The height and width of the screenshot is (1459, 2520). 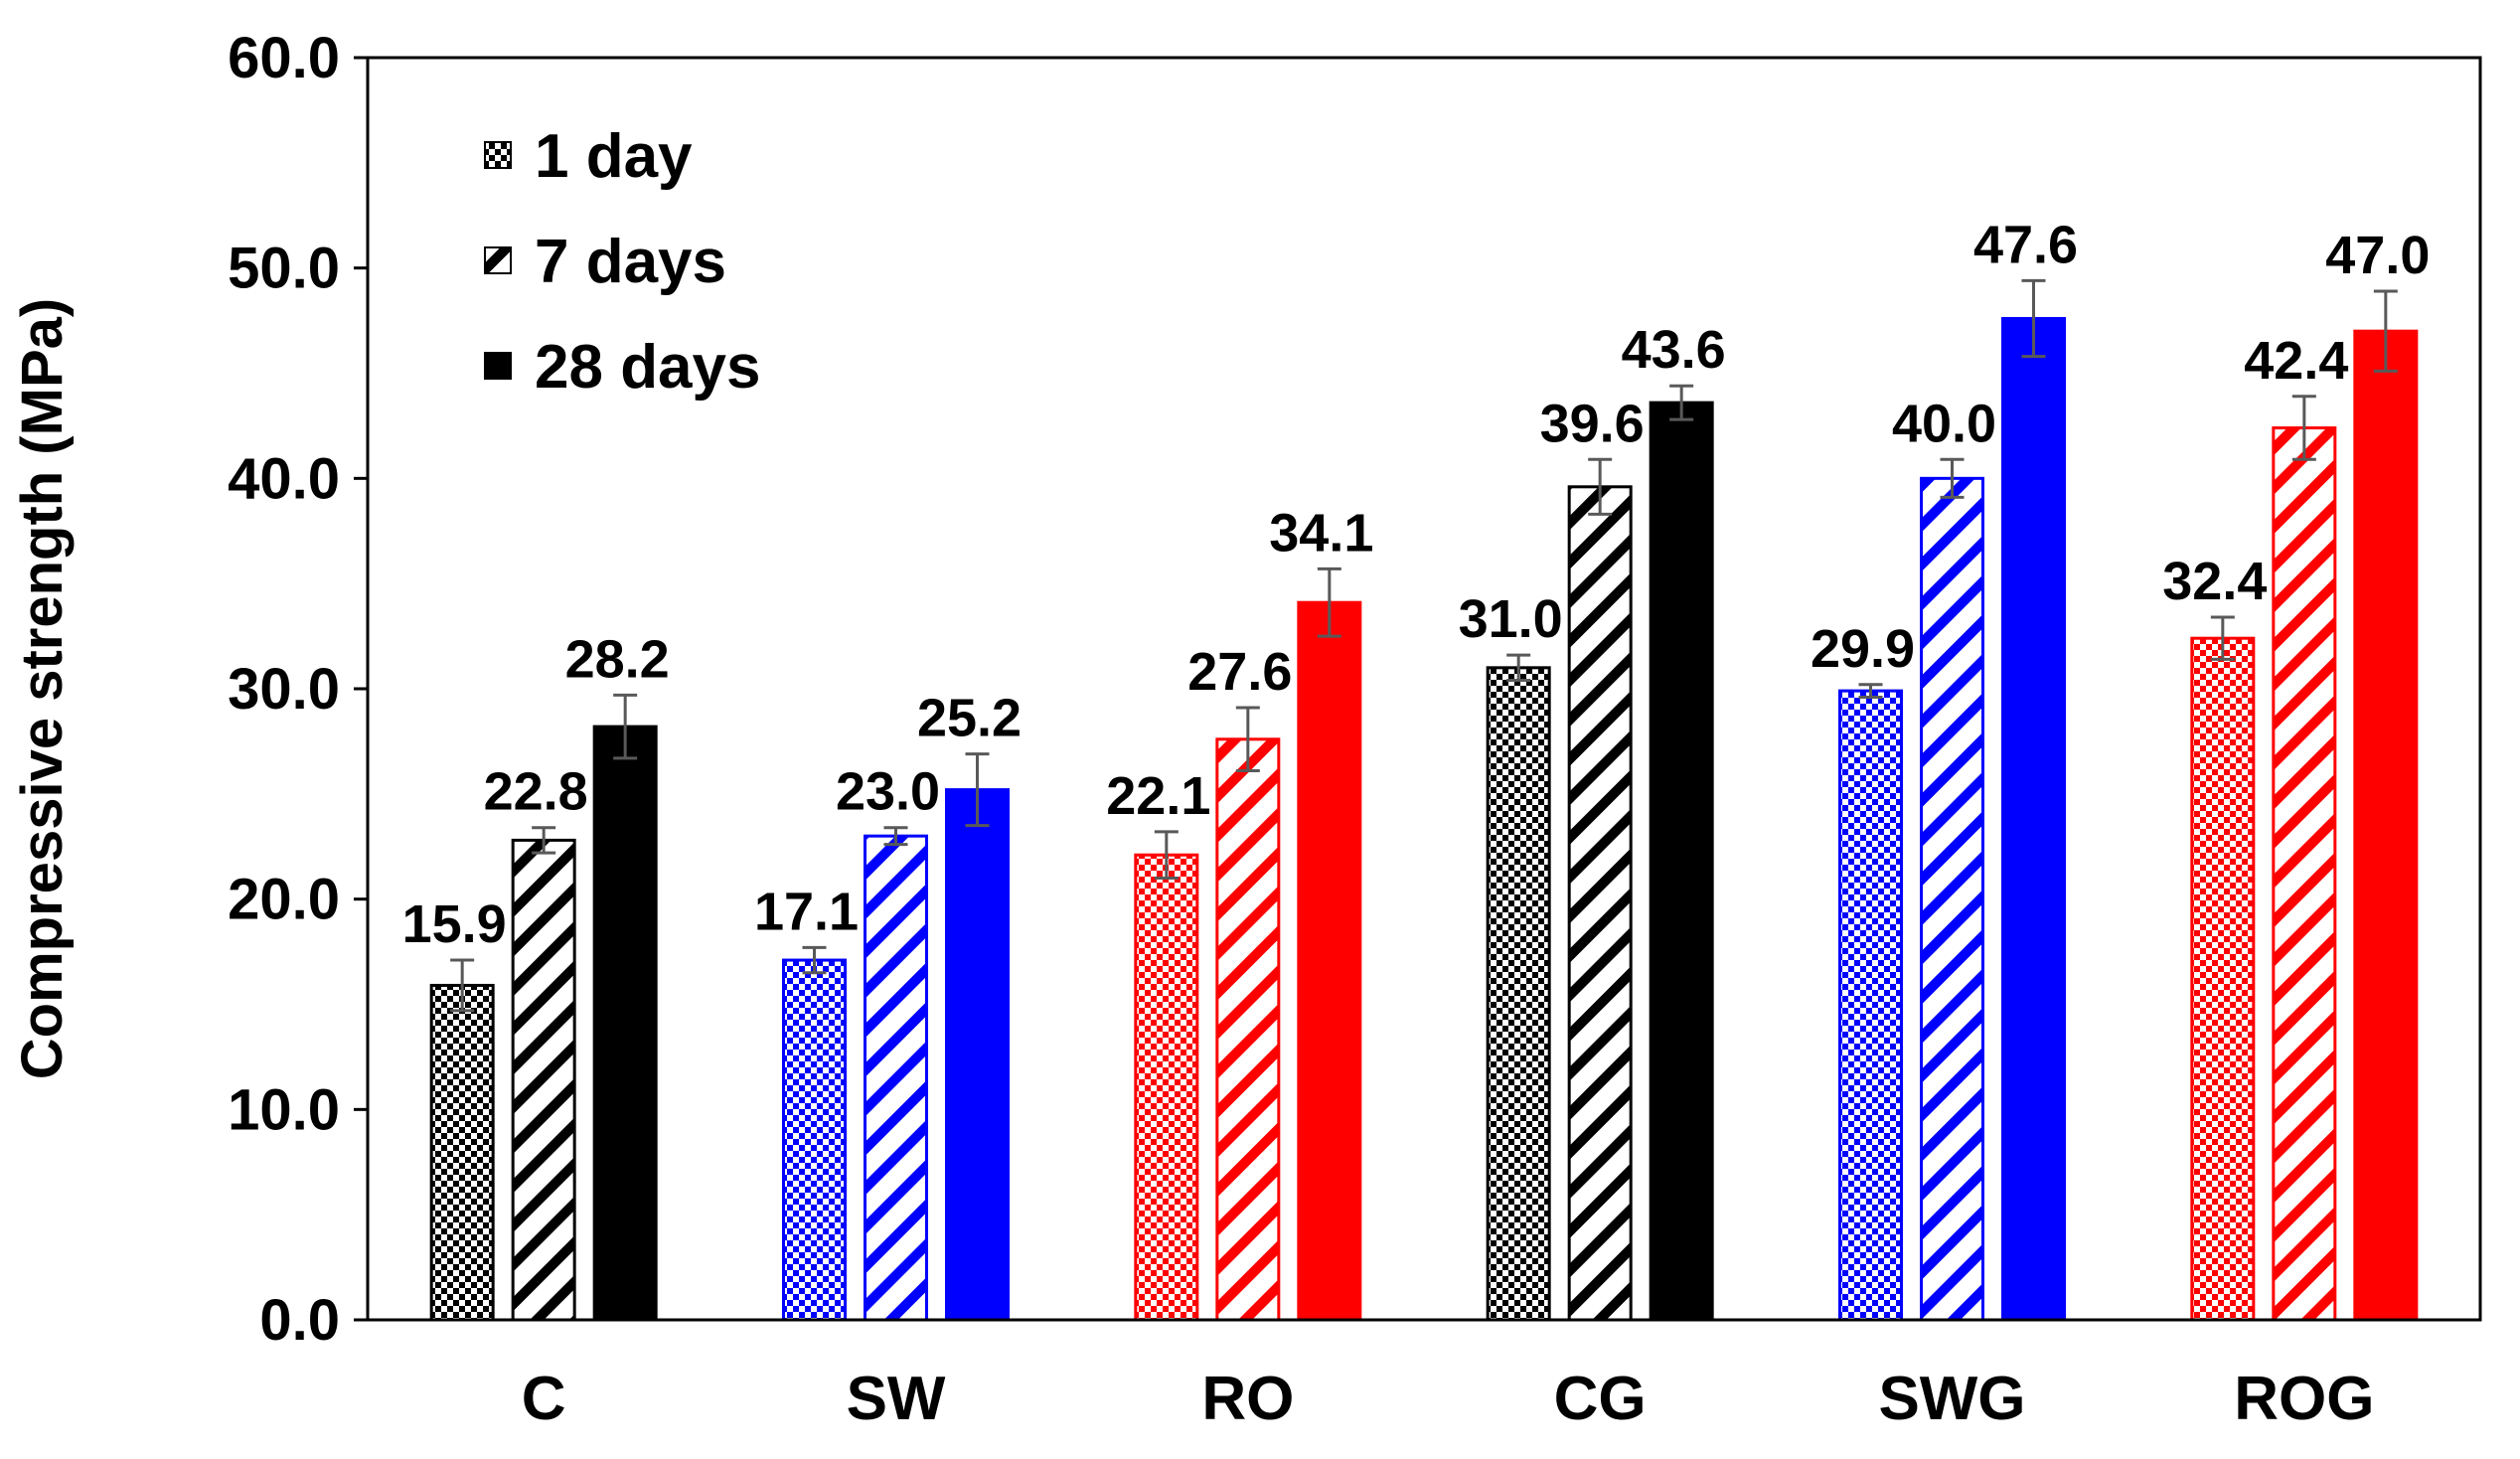 I want to click on data-label: 22.8, so click(x=536, y=792).